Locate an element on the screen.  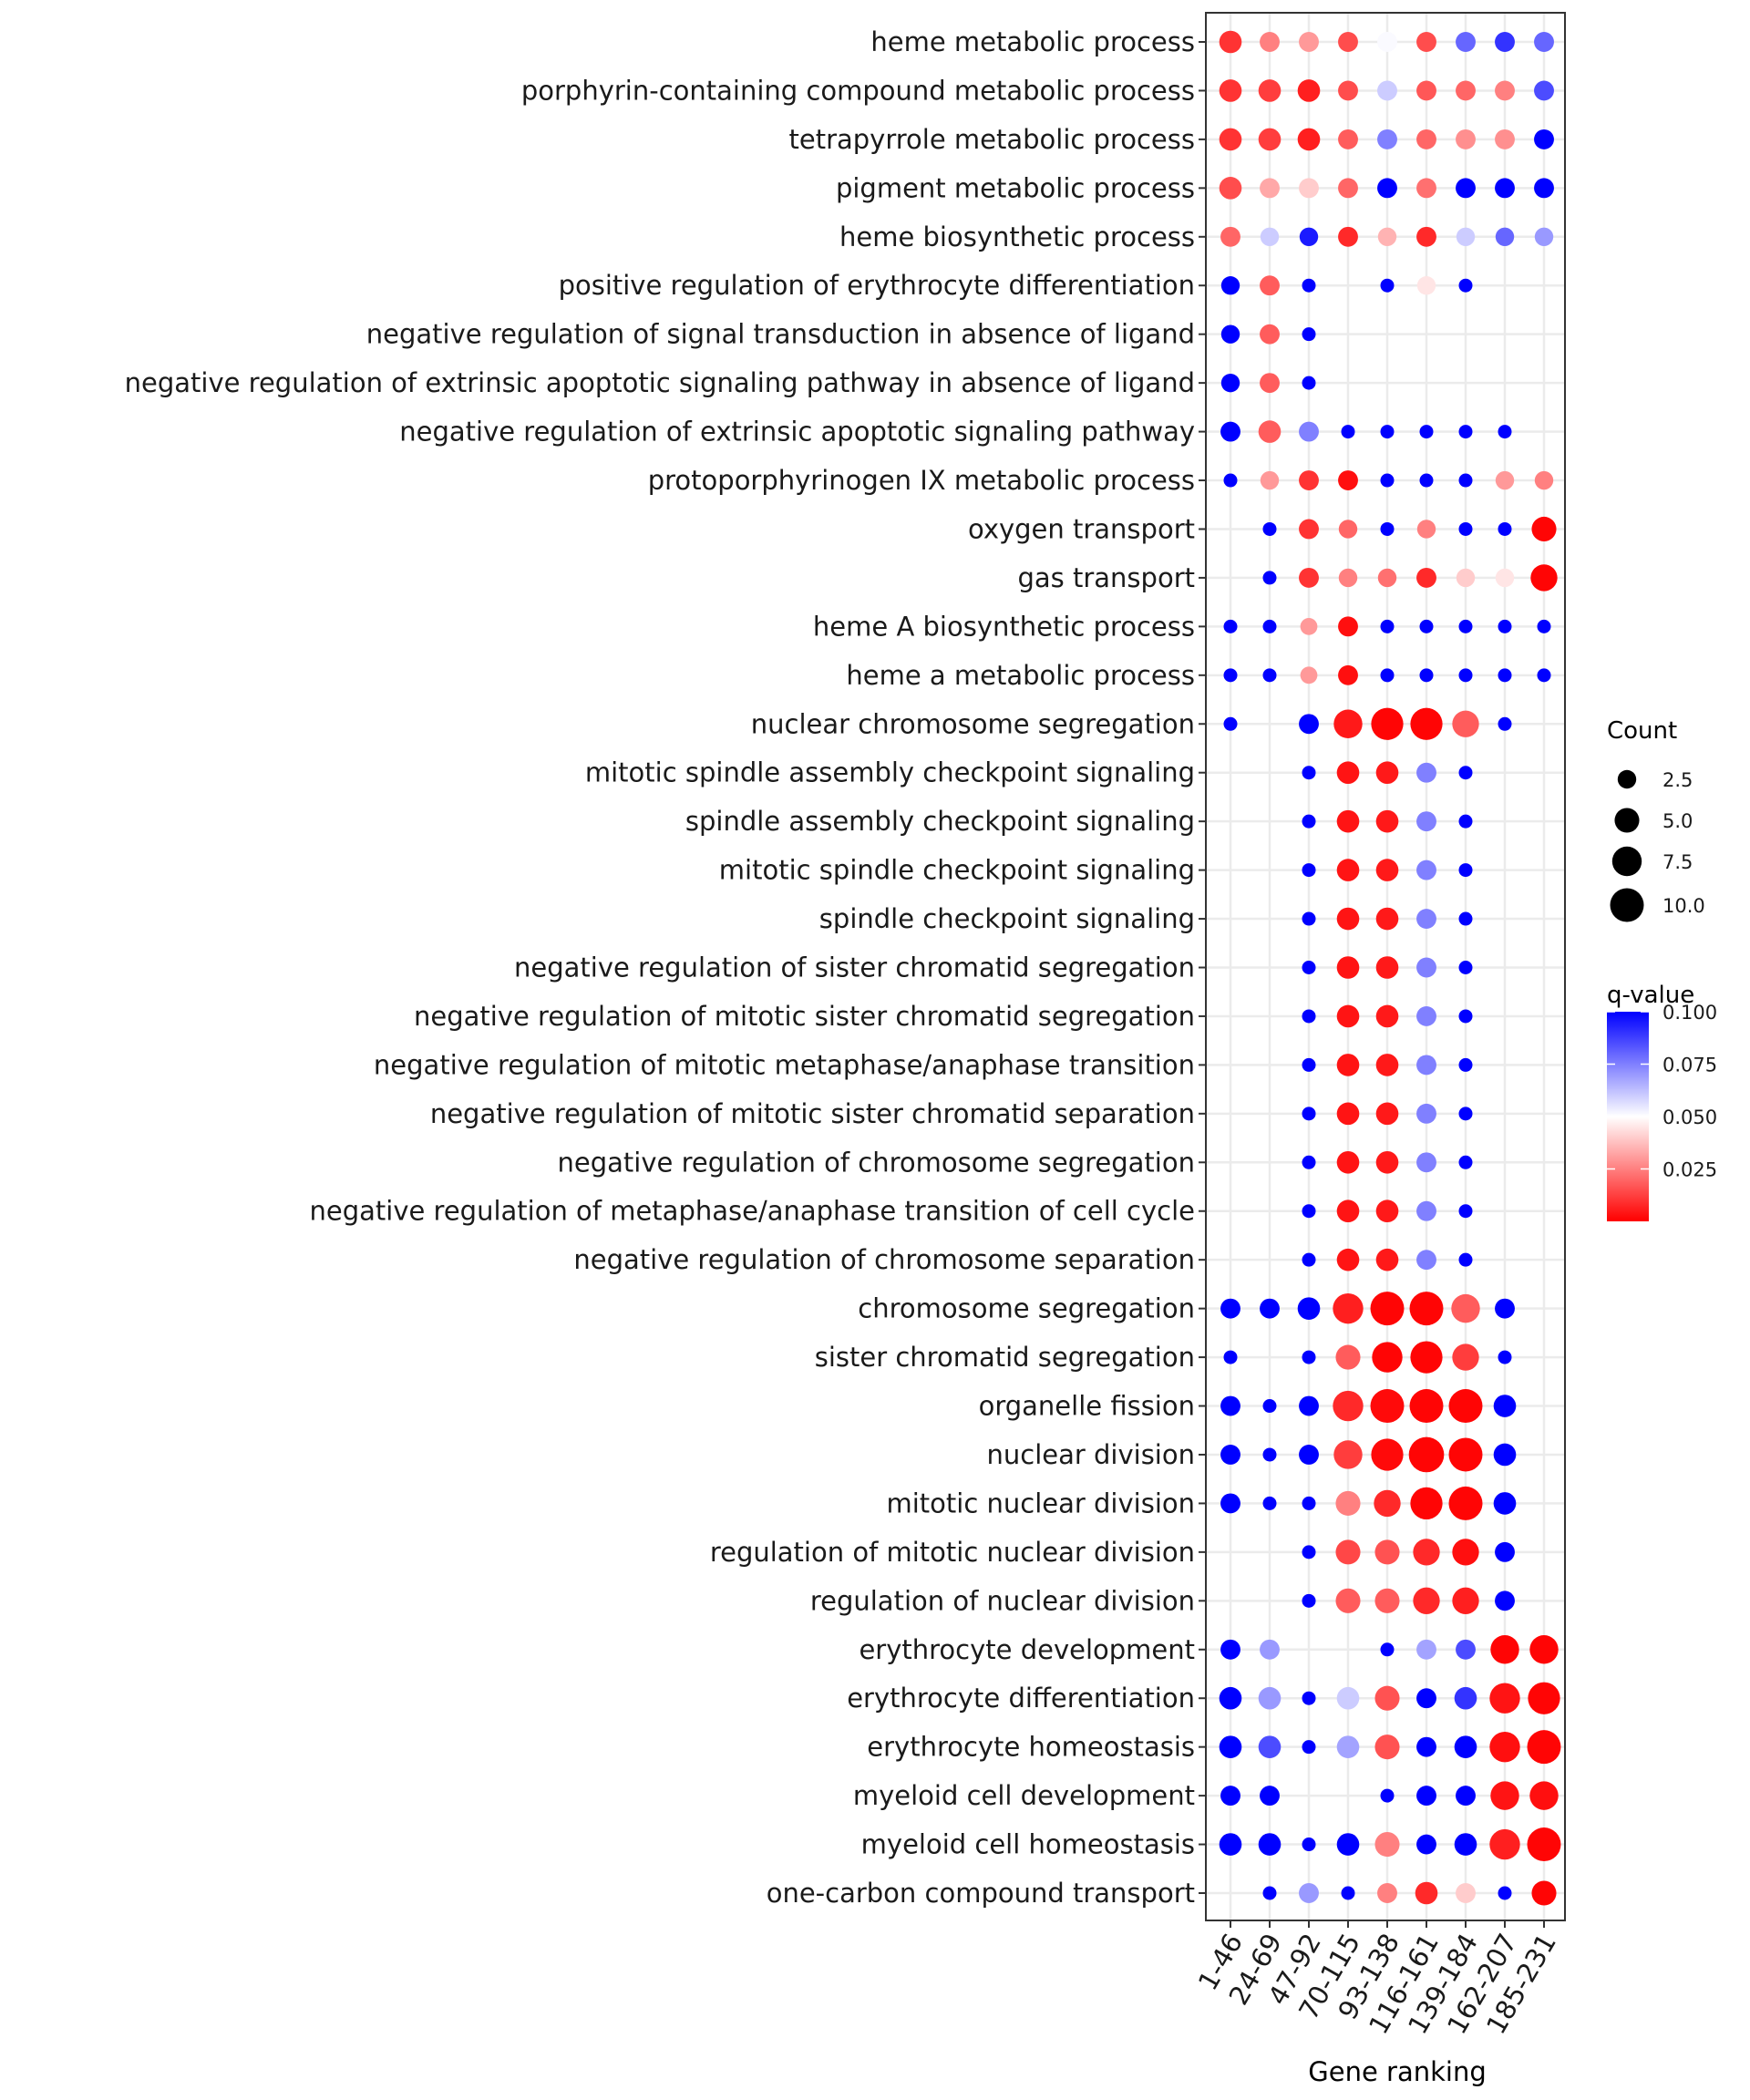
y-tick-label: organelle fission is located at coordinates (1087, 1406).